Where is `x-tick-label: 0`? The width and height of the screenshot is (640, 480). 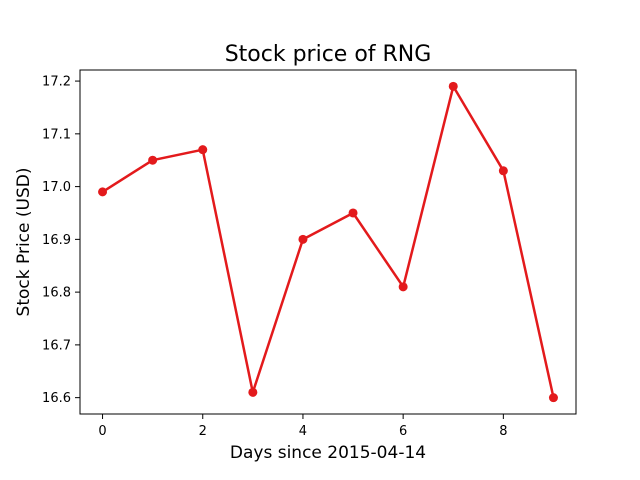 x-tick-label: 0 is located at coordinates (102, 431).